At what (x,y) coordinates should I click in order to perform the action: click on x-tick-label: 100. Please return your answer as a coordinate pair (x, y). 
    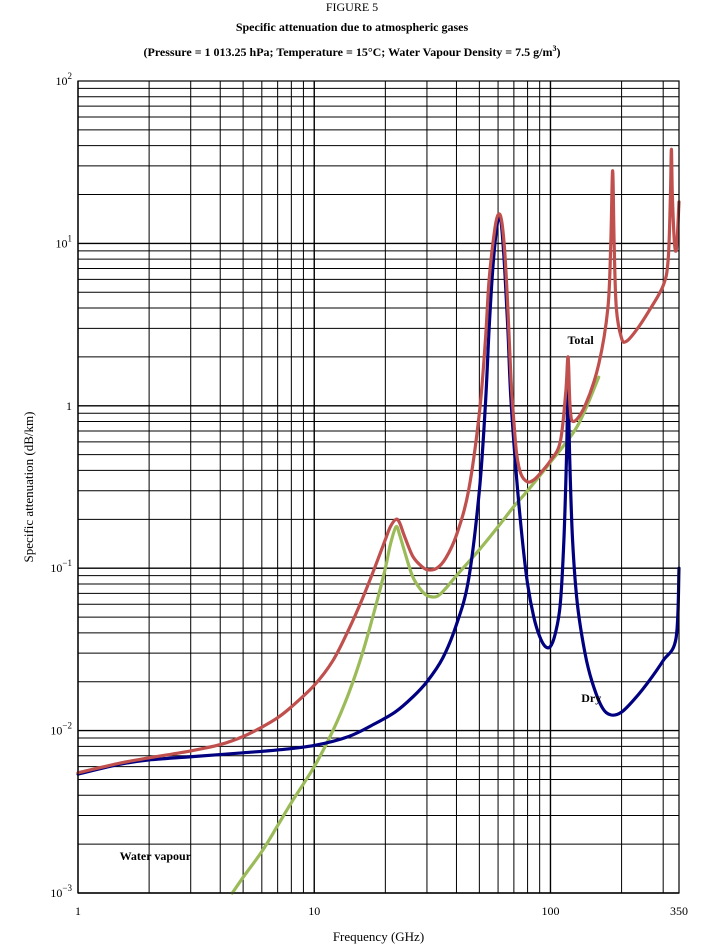
    Looking at the image, I should click on (550, 911).